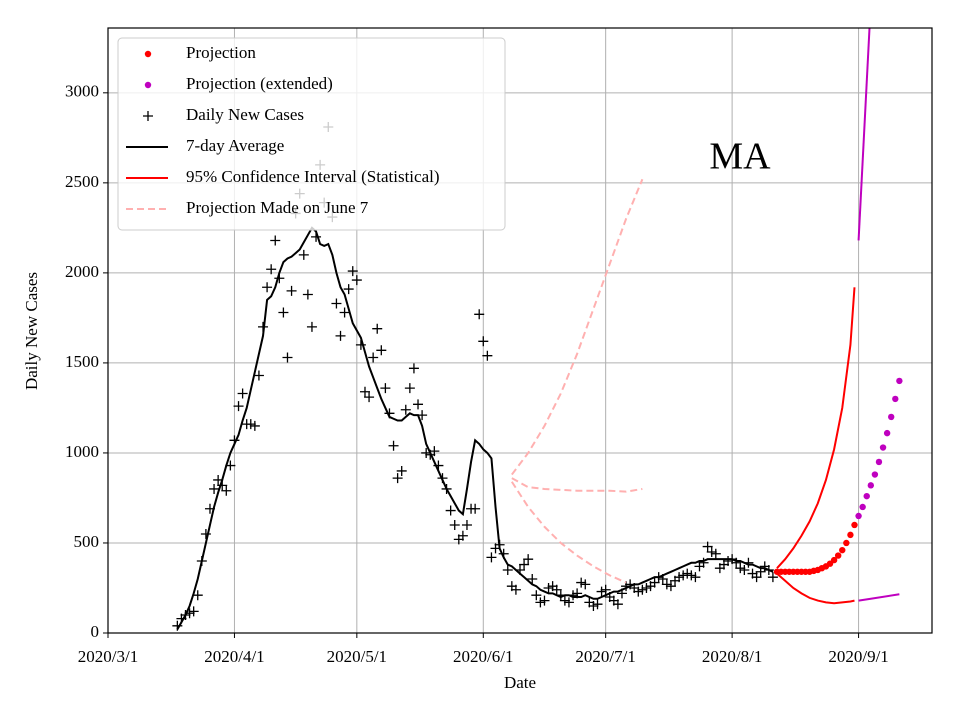 The width and height of the screenshot is (960, 720). What do you see at coordinates (605, 656) in the screenshot?
I see `x-tick-label: 2020/7/1` at bounding box center [605, 656].